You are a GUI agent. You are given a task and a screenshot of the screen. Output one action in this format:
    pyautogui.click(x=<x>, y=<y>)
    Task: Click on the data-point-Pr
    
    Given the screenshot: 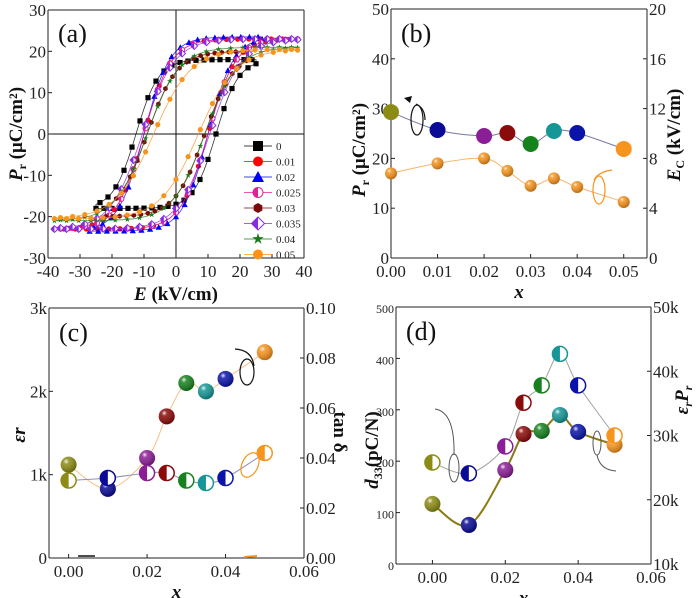 What is the action you would take?
    pyautogui.click(x=577, y=133)
    